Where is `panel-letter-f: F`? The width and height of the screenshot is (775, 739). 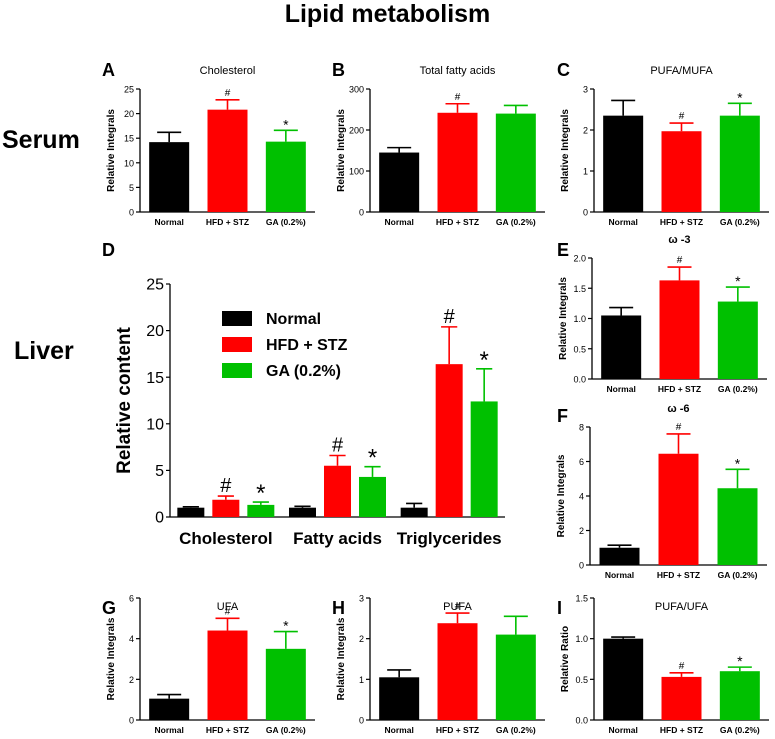
panel-letter-f: F is located at coordinates (562, 416).